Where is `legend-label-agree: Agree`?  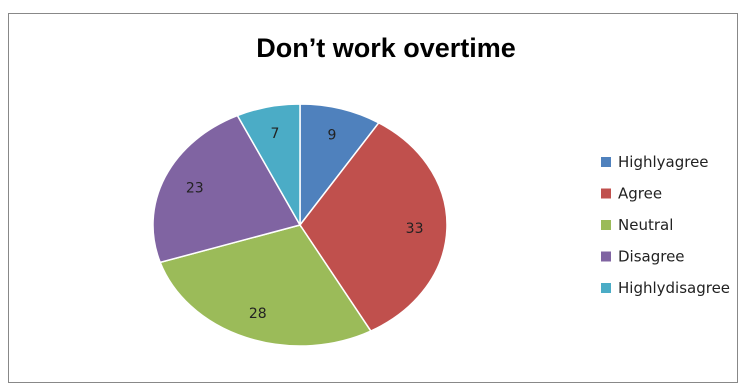
legend-label-agree: Agree is located at coordinates (640, 194).